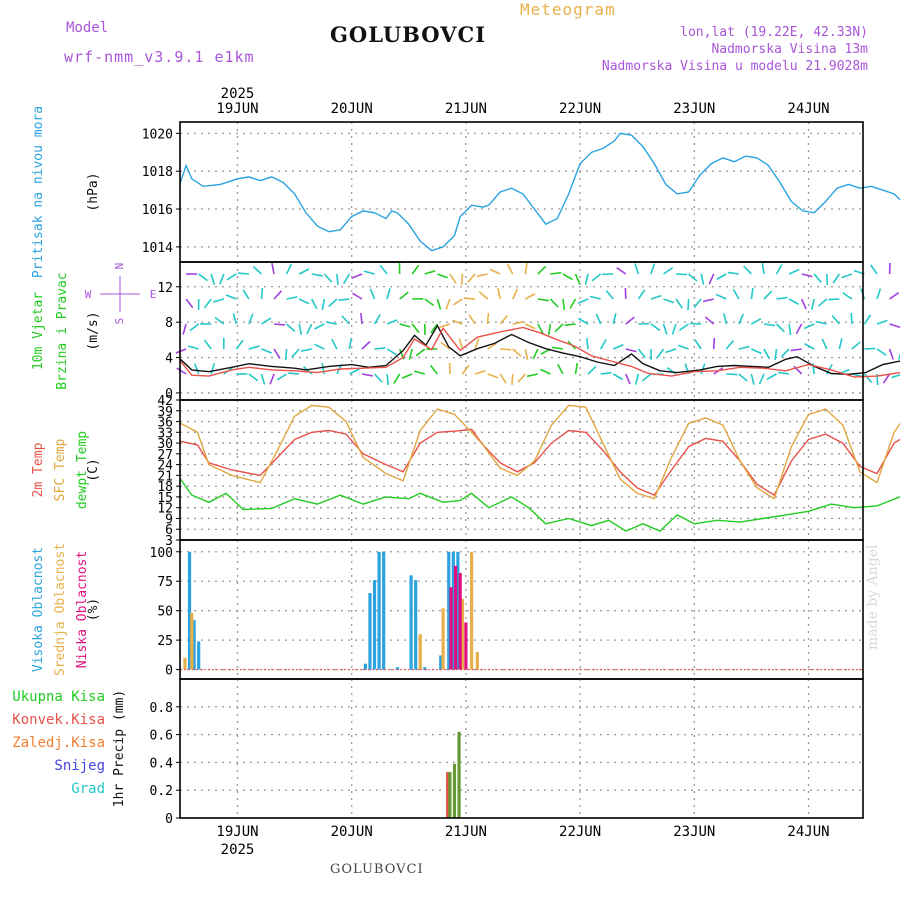  I want to click on wind-legend-e: E, so click(153, 294).